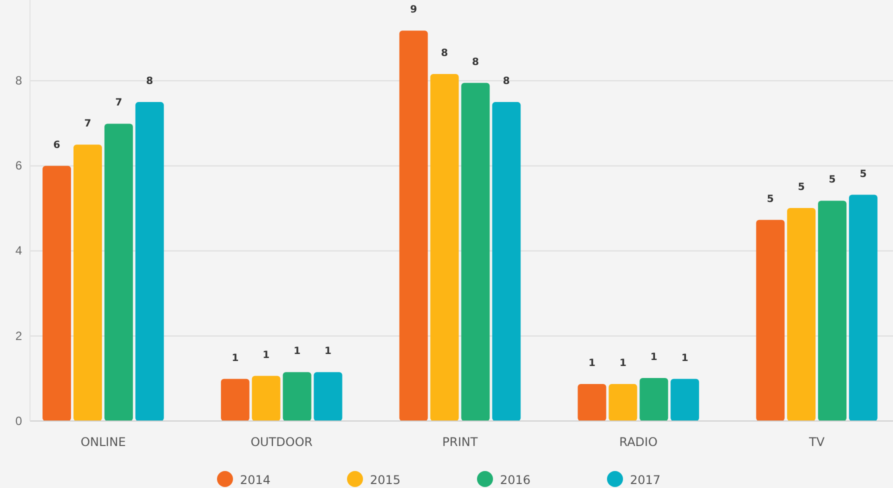 This screenshot has height=488, width=893. I want to click on legend-label: 2016, so click(515, 480).